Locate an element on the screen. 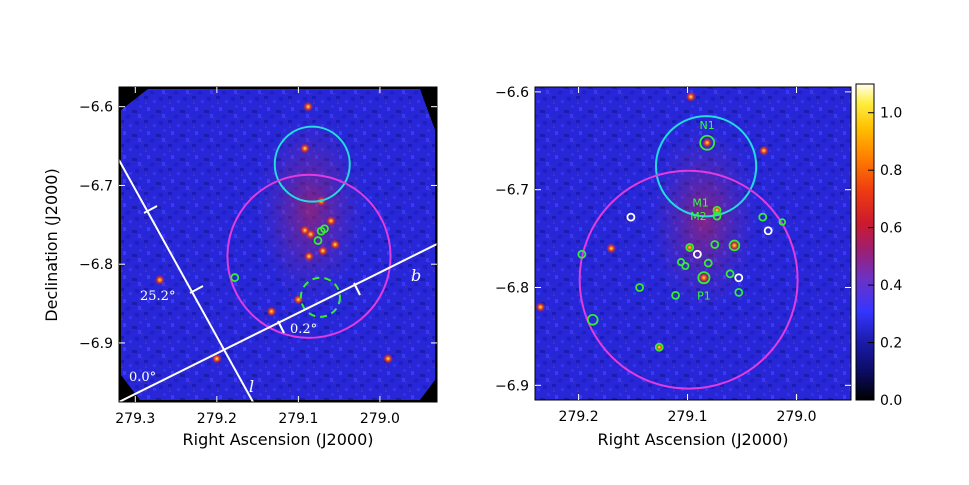 Image resolution: width=969 pixels, height=485 pixels. source-label: P1 is located at coordinates (704, 295).